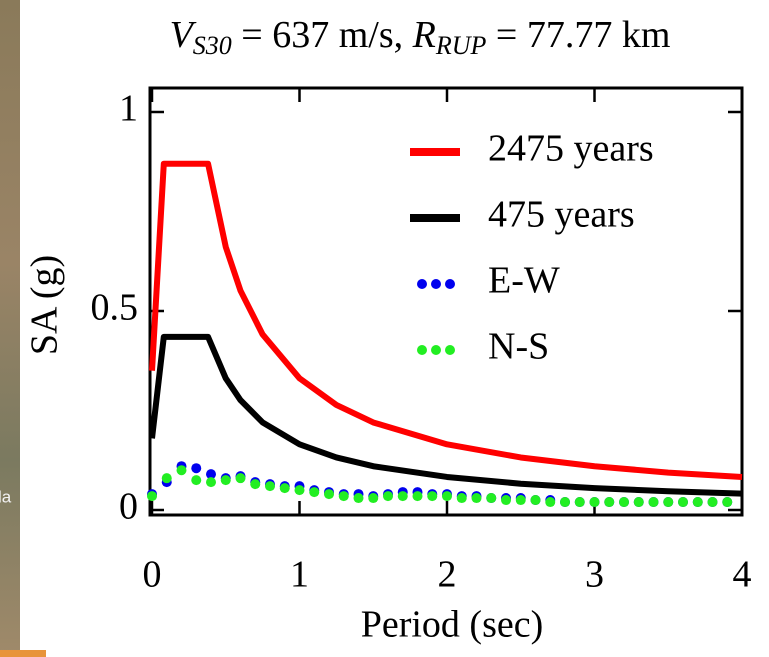 Image resolution: width=769 pixels, height=657 pixels. Describe the element at coordinates (594, 575) in the screenshot. I see `x-tick-label: 3` at that location.